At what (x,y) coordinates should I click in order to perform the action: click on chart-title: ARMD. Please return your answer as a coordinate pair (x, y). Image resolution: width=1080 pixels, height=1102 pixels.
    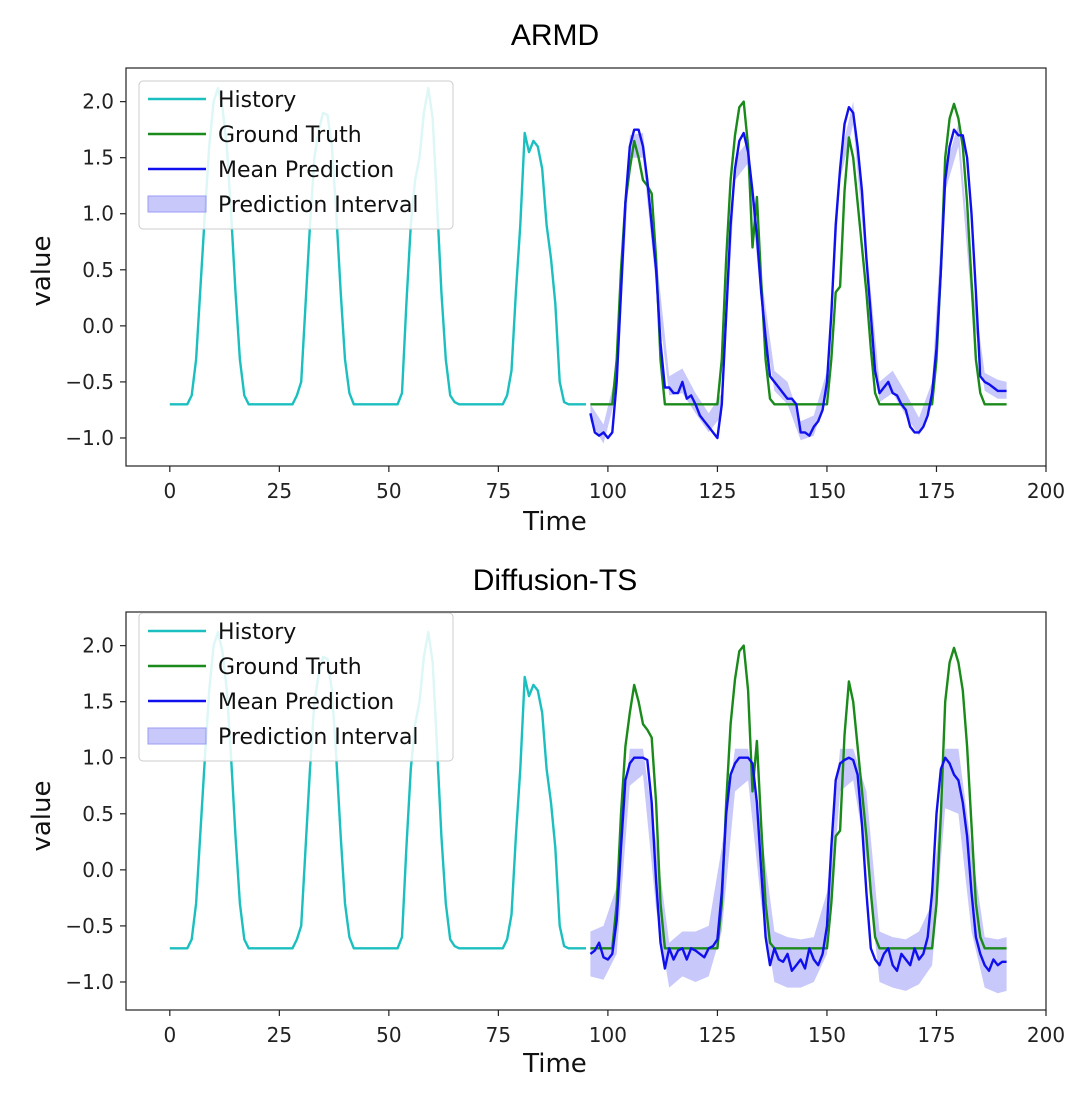
    Looking at the image, I should click on (555, 35).